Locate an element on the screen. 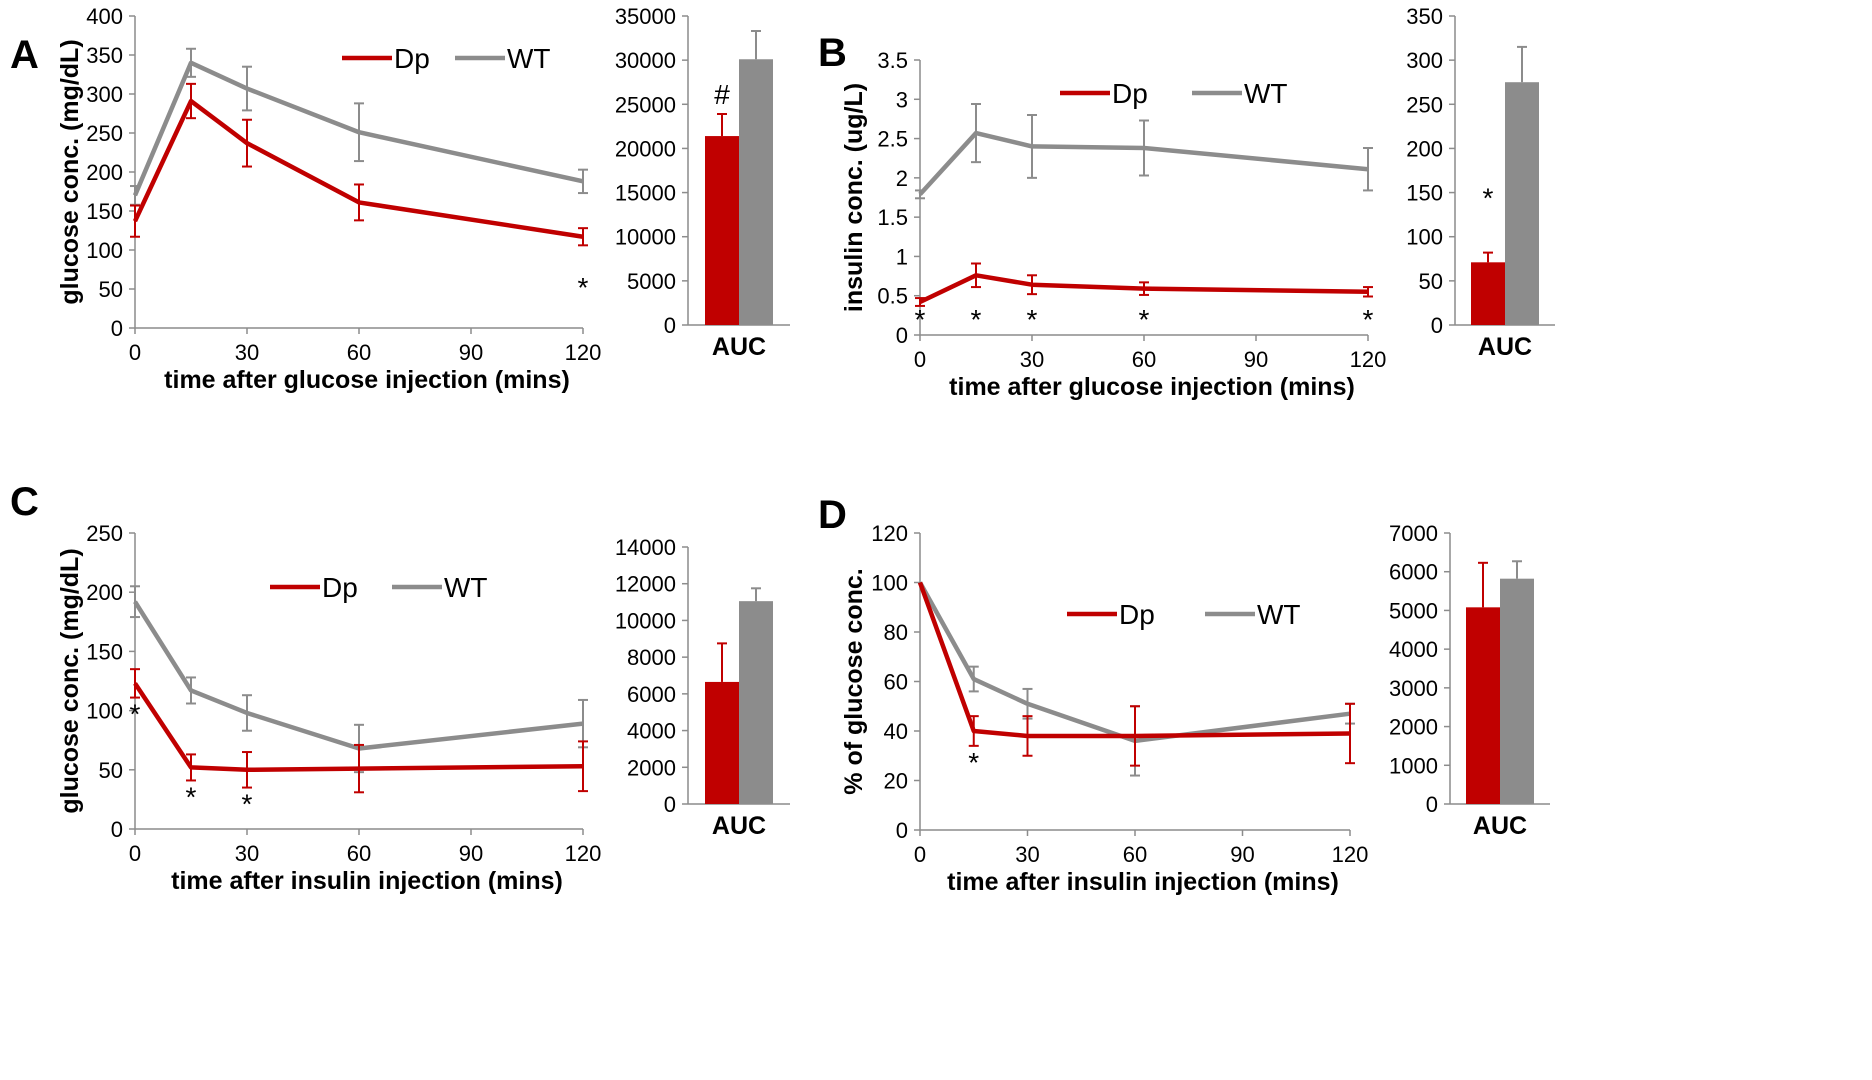 The height and width of the screenshot is (1080, 1872). y-tick-label: 60 is located at coordinates (896, 682).